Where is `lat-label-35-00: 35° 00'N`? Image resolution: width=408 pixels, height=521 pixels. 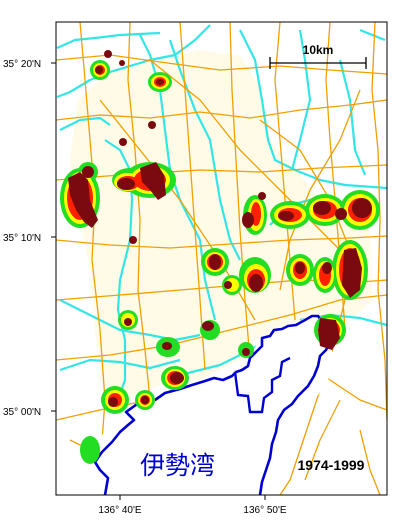 lat-label-35-00: 35° 00'N is located at coordinates (22, 412).